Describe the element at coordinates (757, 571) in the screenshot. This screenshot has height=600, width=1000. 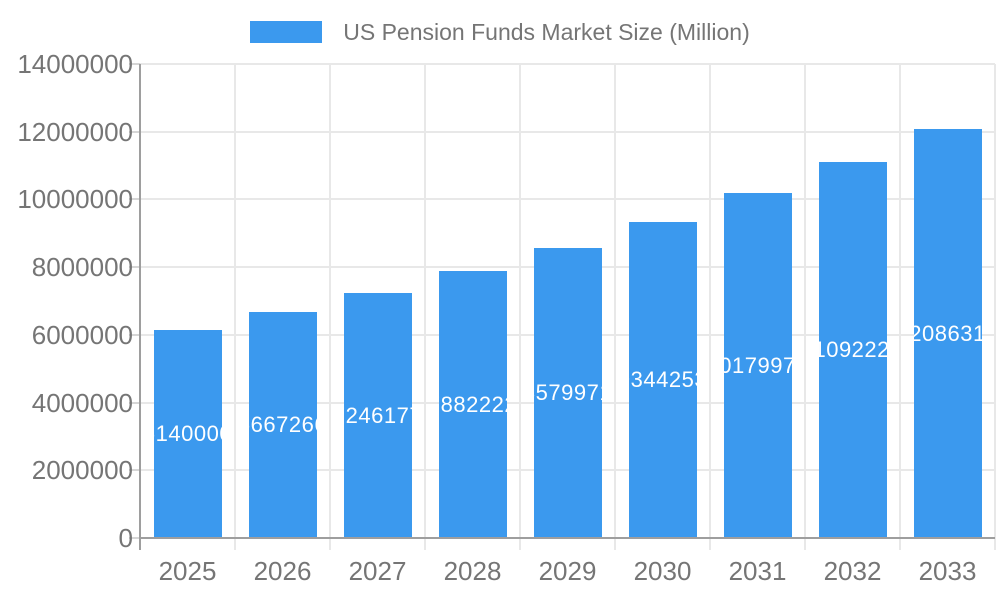
I see `x-axis-label: 2031` at that location.